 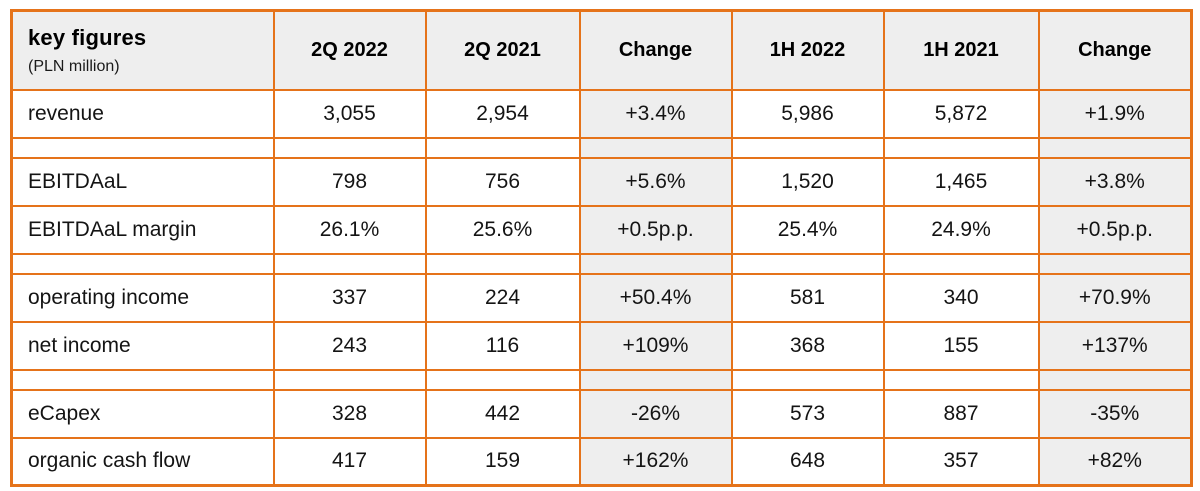 I want to click on row-label: net income, so click(x=142, y=345).